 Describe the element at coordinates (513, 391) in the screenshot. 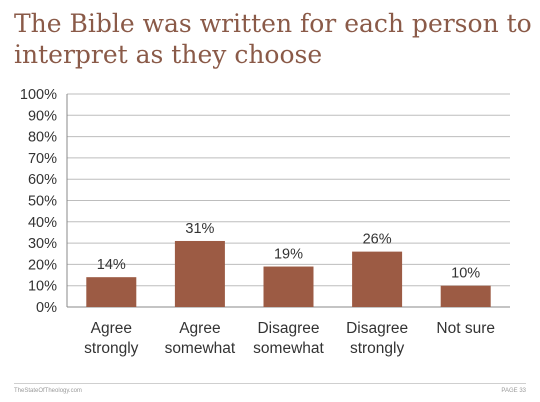

I see `footer-page-number: PAGE 33` at that location.